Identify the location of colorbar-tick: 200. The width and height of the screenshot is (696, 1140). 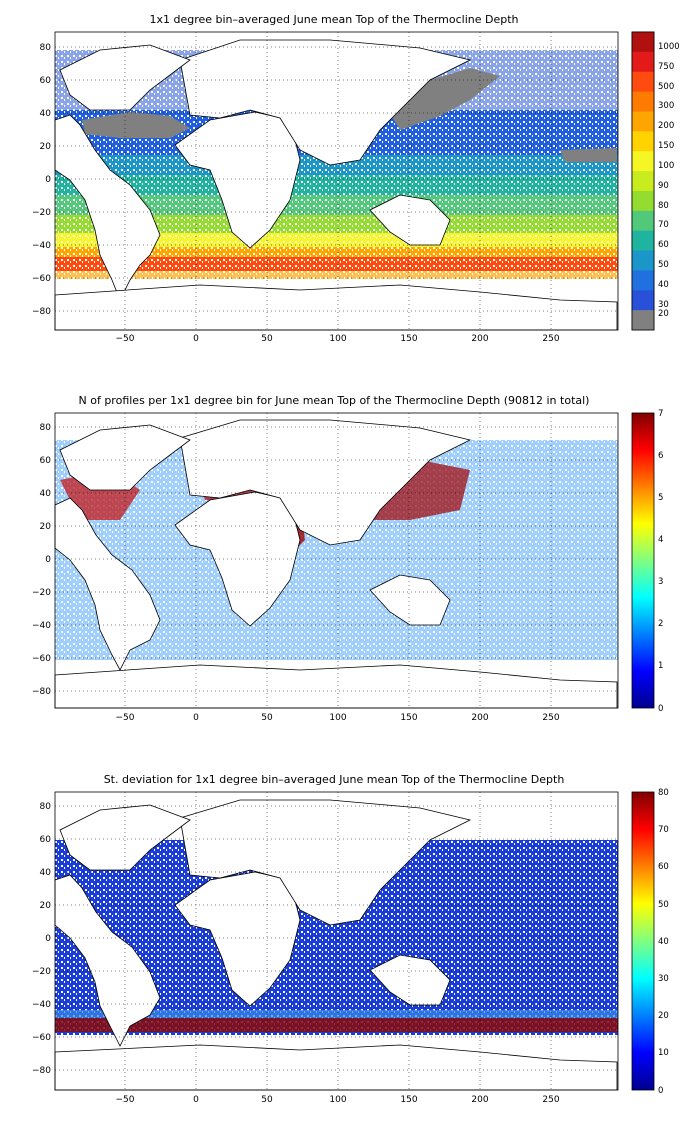
(666, 126).